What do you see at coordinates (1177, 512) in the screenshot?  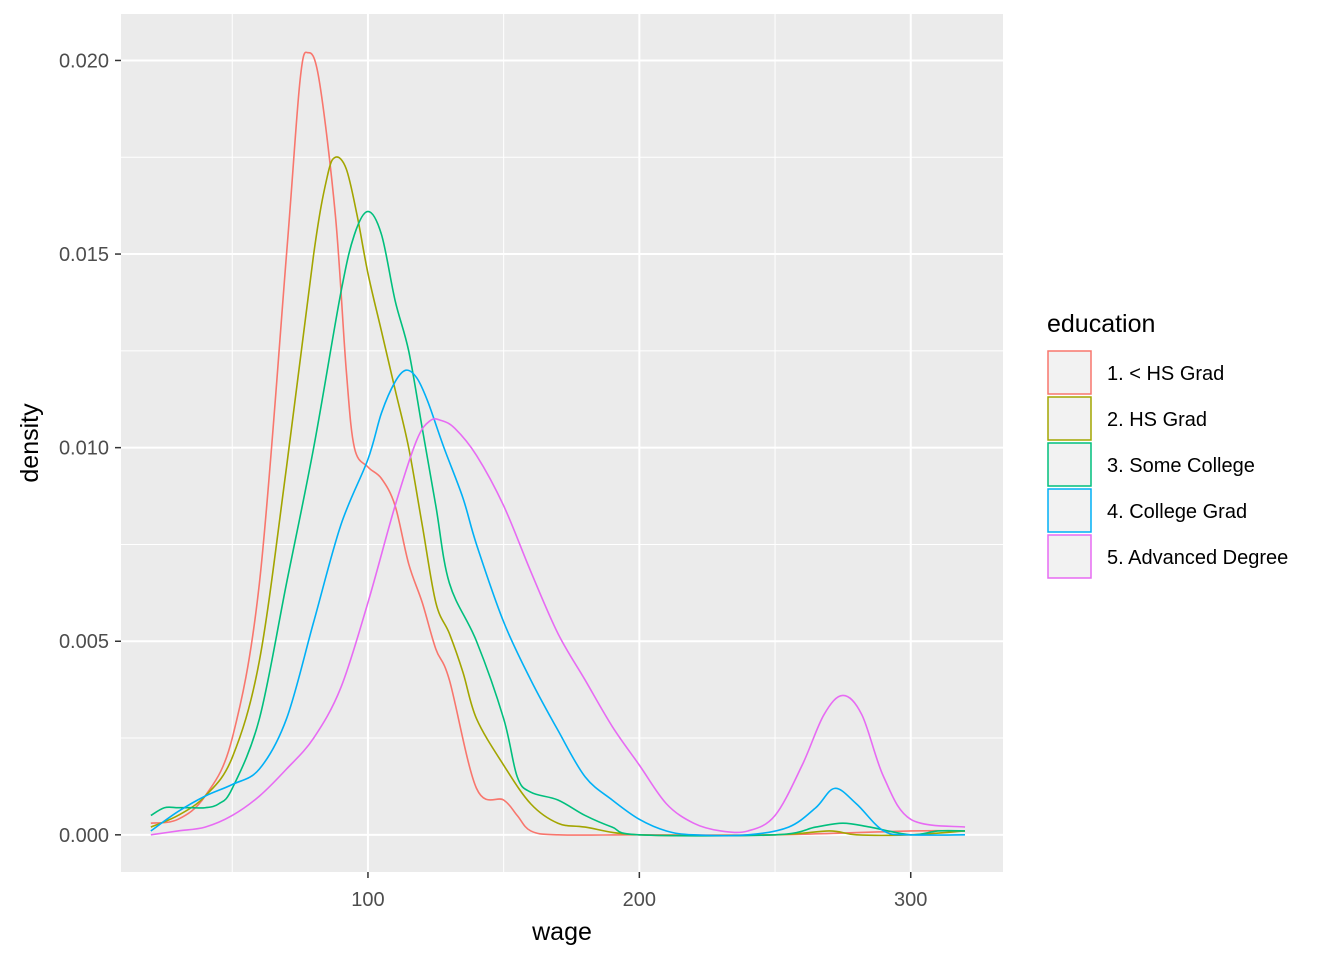 I see `legend-label-4: 4. College Grad` at bounding box center [1177, 512].